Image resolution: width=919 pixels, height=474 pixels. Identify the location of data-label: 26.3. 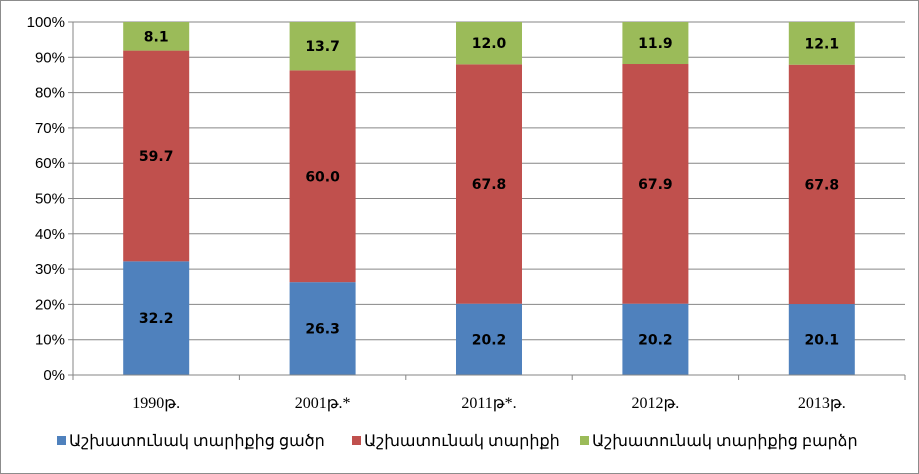
(322, 330).